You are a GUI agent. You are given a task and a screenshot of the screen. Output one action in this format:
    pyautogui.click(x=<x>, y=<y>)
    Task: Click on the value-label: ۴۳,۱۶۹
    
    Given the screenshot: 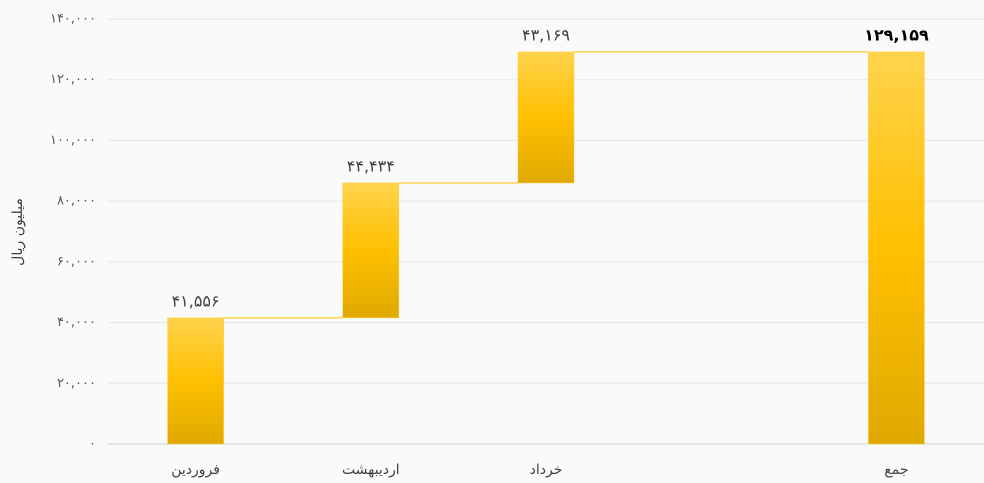 What is the action you would take?
    pyautogui.click(x=546, y=34)
    